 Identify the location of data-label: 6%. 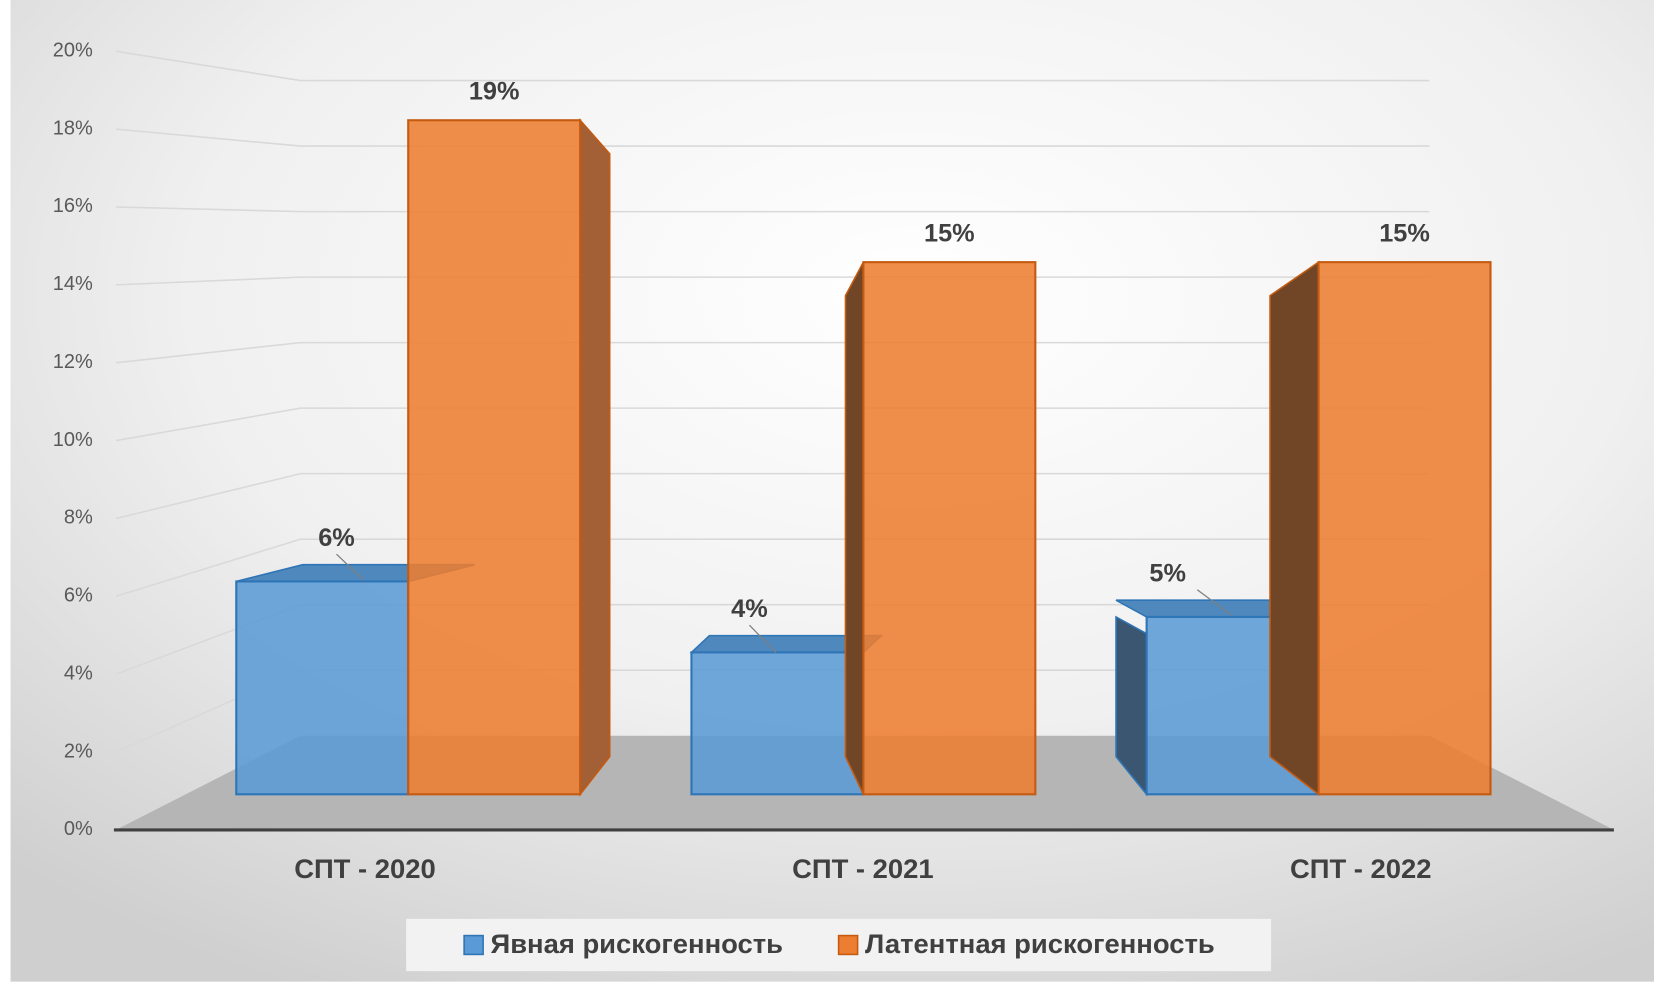
(336, 538).